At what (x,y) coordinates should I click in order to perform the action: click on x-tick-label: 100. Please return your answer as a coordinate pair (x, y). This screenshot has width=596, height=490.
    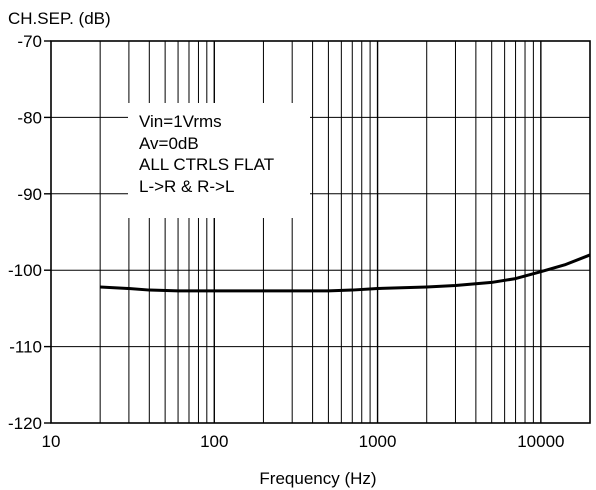
    Looking at the image, I should click on (214, 441).